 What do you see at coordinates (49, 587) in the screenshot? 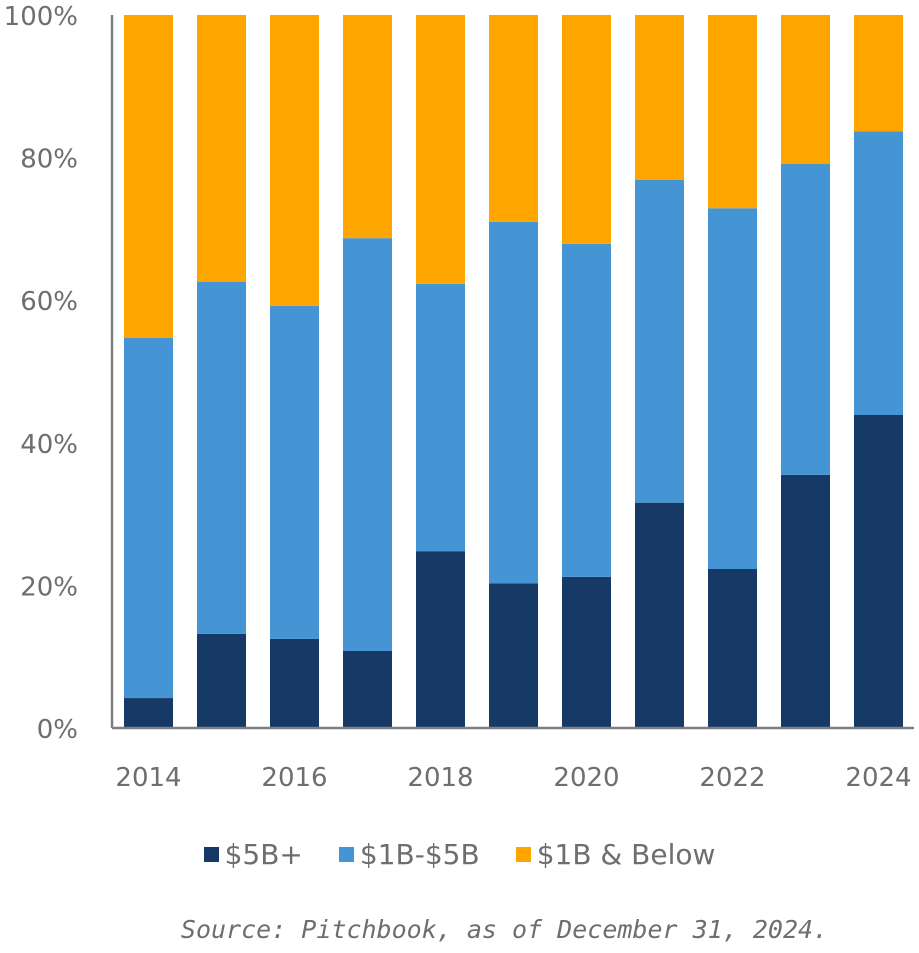
I see `y-tick-label: 20%` at bounding box center [49, 587].